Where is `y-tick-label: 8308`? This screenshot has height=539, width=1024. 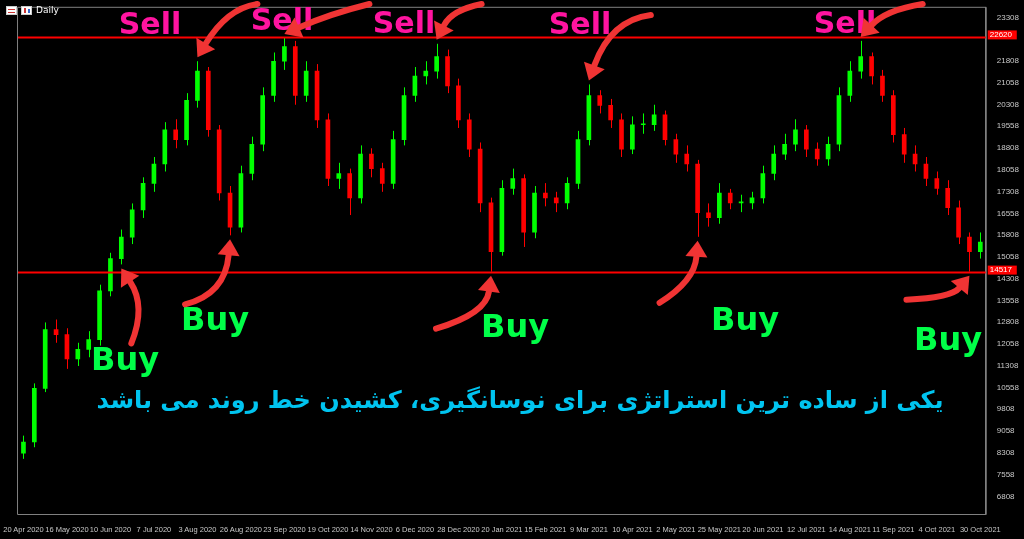
y-tick-label: 8308 is located at coordinates (1006, 453).